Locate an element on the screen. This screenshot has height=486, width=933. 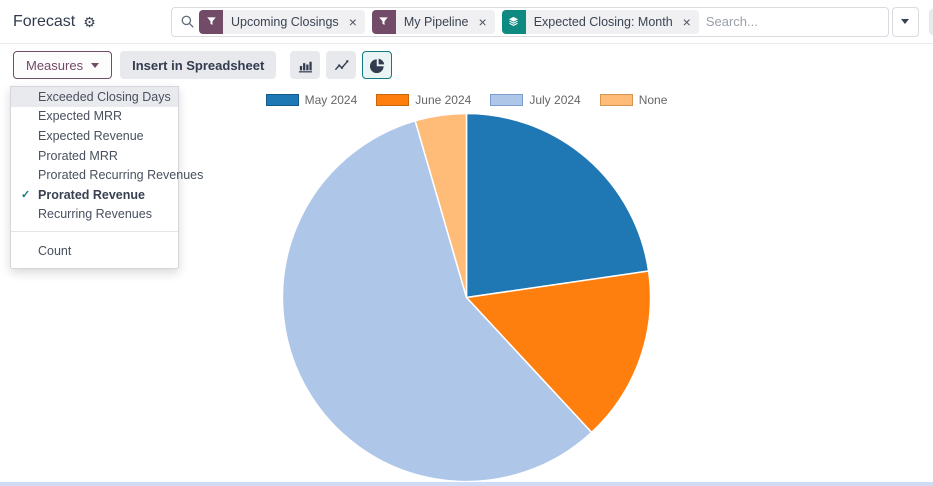
chart-type-bar-button is located at coordinates (305, 65).